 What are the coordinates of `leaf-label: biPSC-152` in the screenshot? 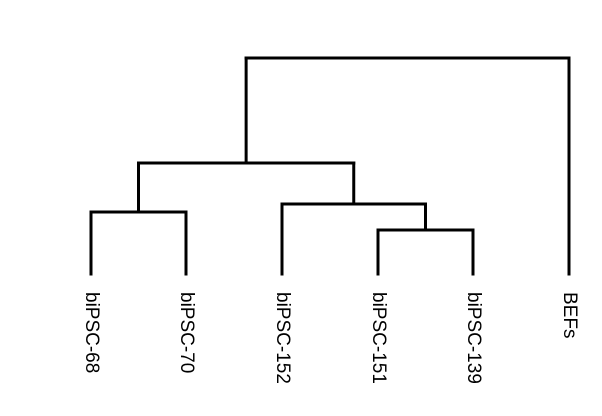 It's located at (282, 338).